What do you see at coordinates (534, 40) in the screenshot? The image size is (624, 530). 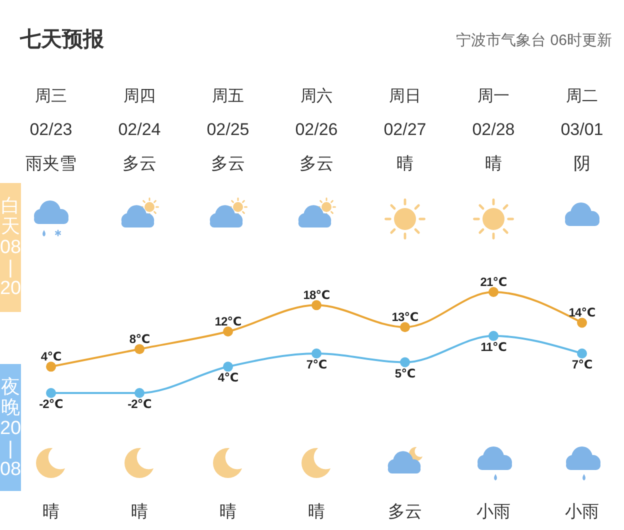 I see `subtitle: 宁波市气象台 06时更新` at bounding box center [534, 40].